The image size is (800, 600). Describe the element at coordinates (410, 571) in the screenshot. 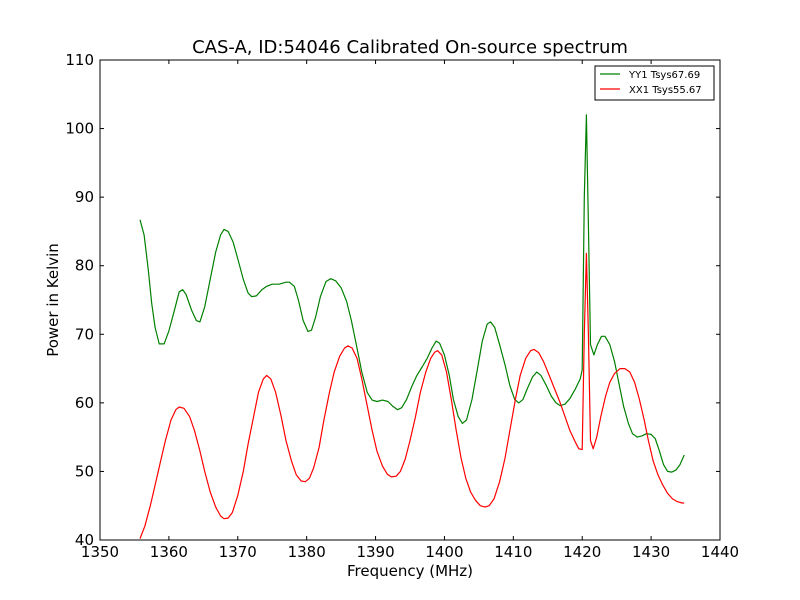

I see `x-axis-label: Frequency (MHz)` at that location.